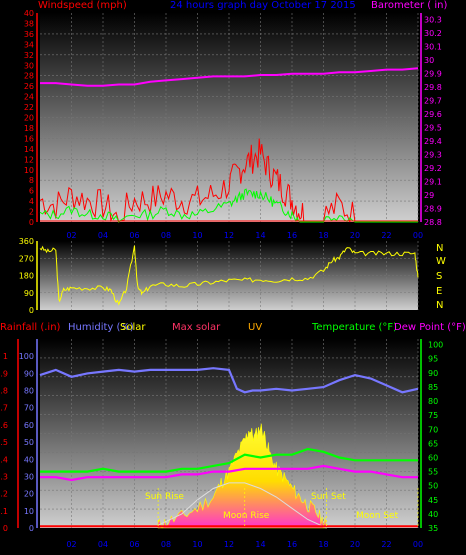  What do you see at coordinates (433, 101) in the screenshot?
I see `baro-y-tick: 29.7` at bounding box center [433, 101].